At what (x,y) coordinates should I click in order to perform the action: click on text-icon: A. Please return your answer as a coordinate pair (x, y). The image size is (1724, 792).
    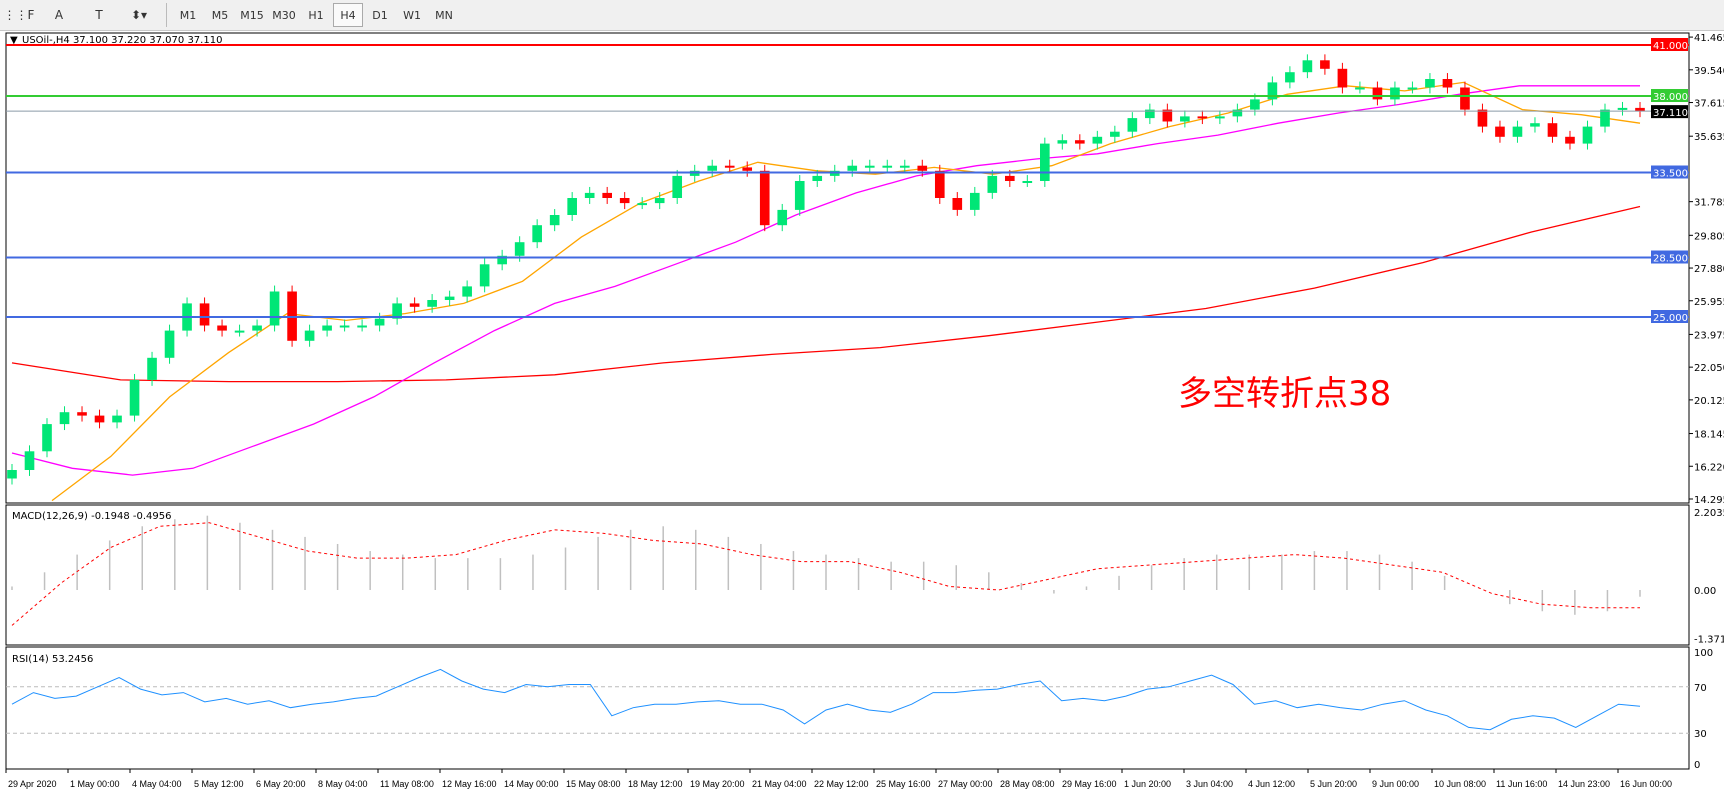
    Looking at the image, I should click on (59, 15).